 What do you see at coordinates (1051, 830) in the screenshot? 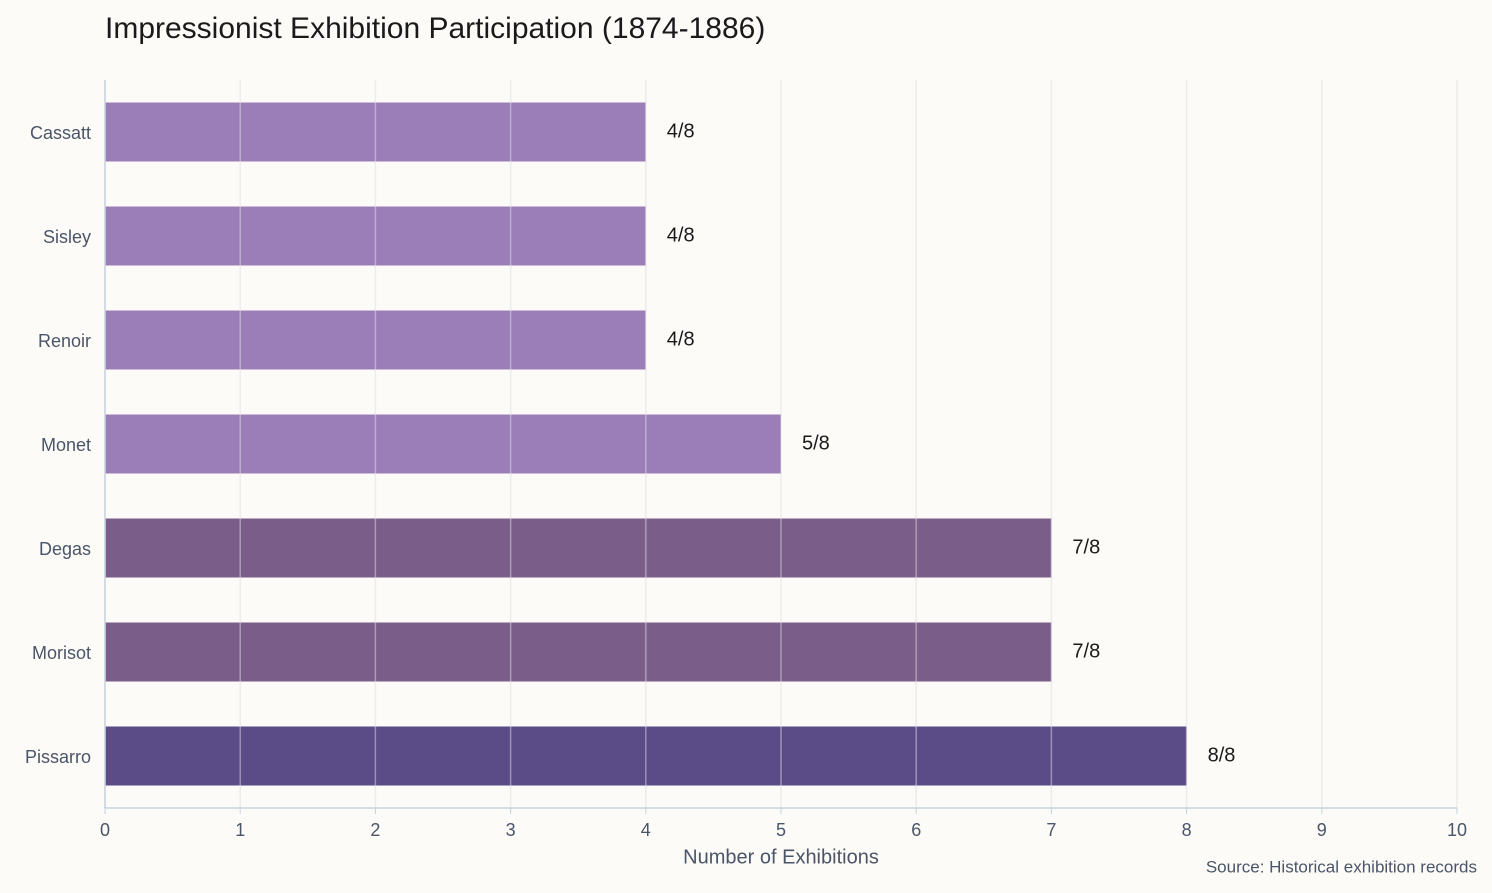
I see `x-tick-label: 7` at bounding box center [1051, 830].